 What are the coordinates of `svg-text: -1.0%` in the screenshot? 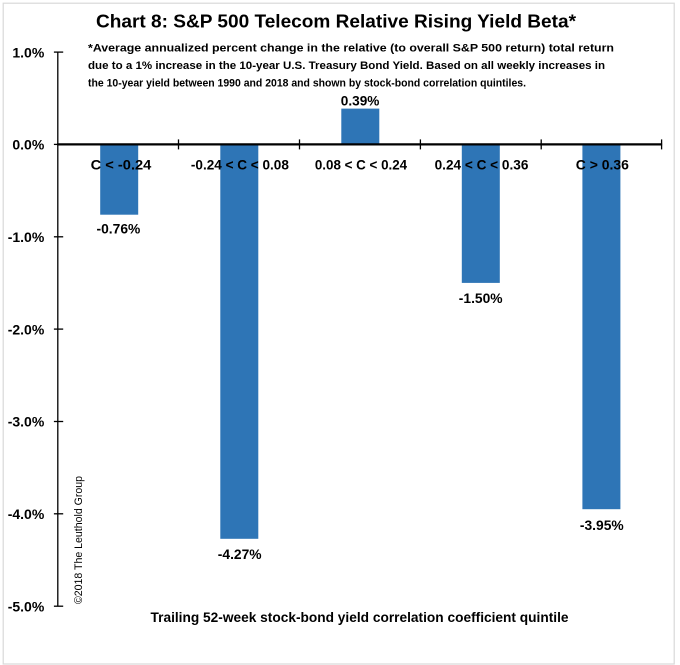 It's located at (26, 237).